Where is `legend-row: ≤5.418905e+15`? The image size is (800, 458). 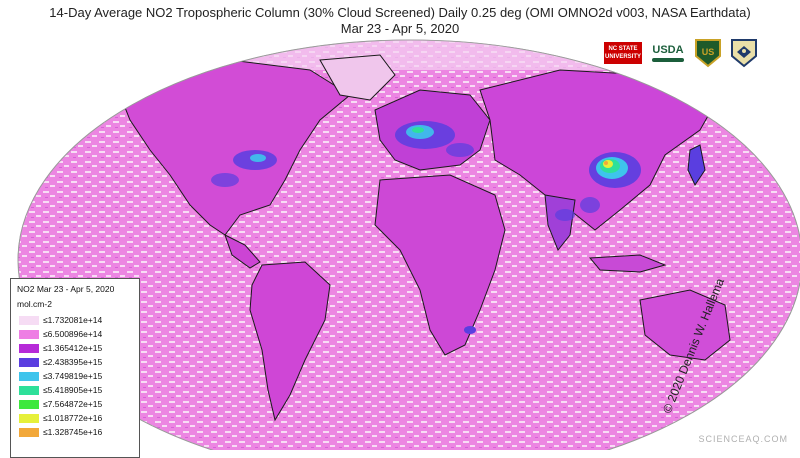 legend-row: ≤5.418905e+15 is located at coordinates (75, 390).